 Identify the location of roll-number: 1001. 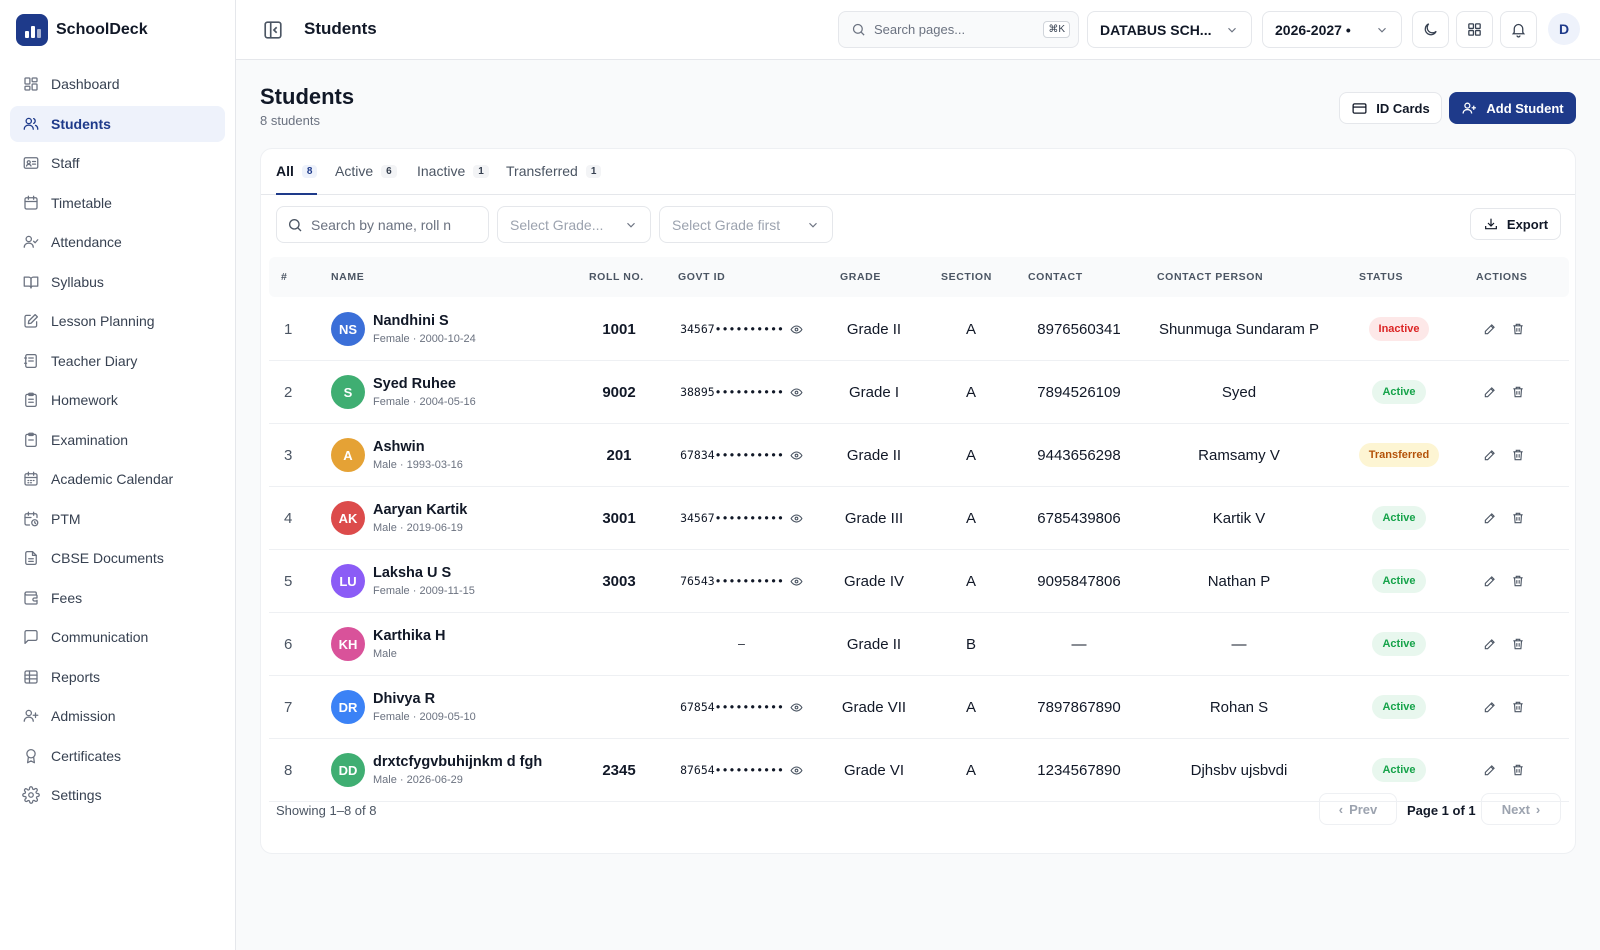
(619, 329).